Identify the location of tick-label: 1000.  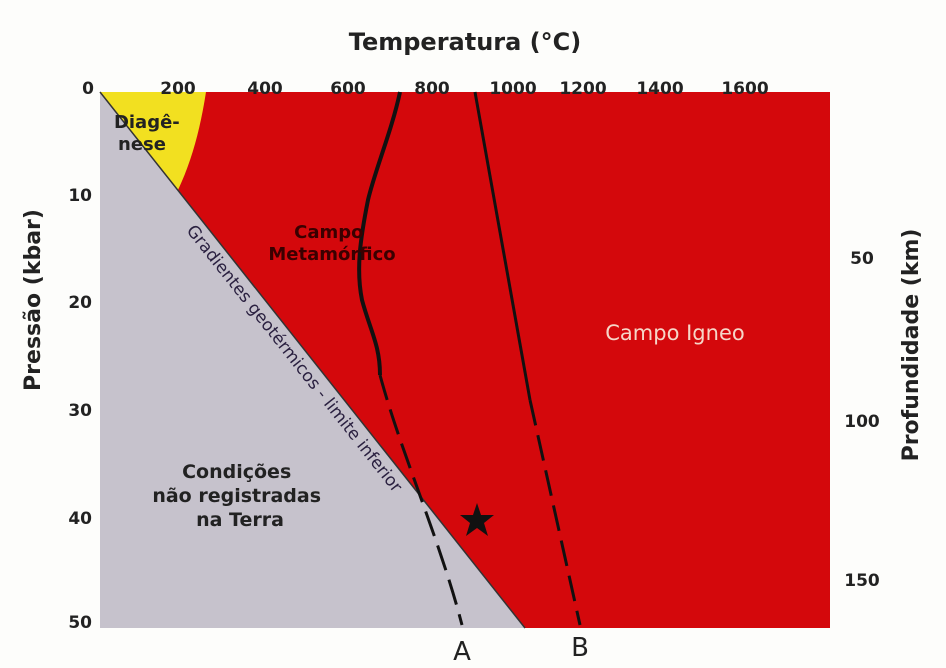
(512, 89).